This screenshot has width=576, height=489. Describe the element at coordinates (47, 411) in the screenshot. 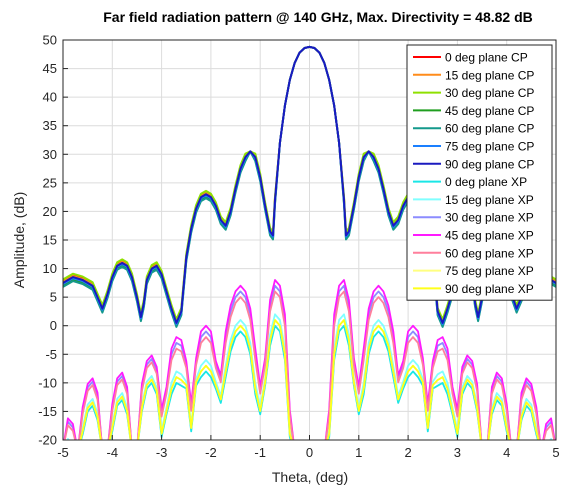

I see `y-tick-label: -15` at that location.